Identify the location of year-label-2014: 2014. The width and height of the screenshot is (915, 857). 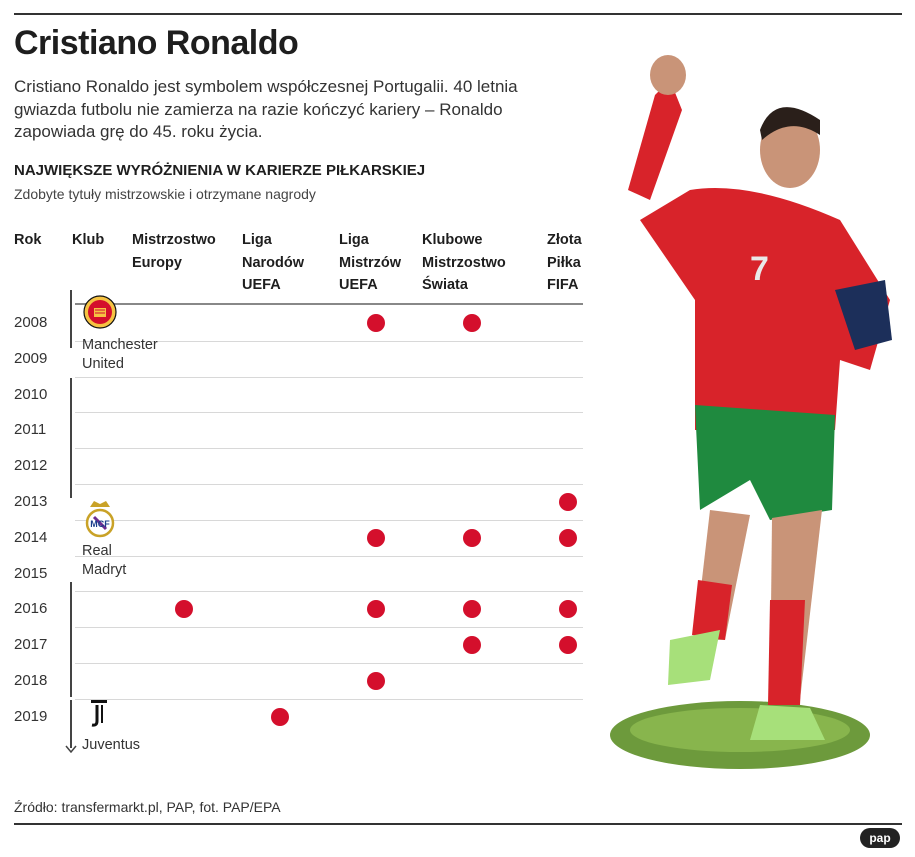
(31, 537).